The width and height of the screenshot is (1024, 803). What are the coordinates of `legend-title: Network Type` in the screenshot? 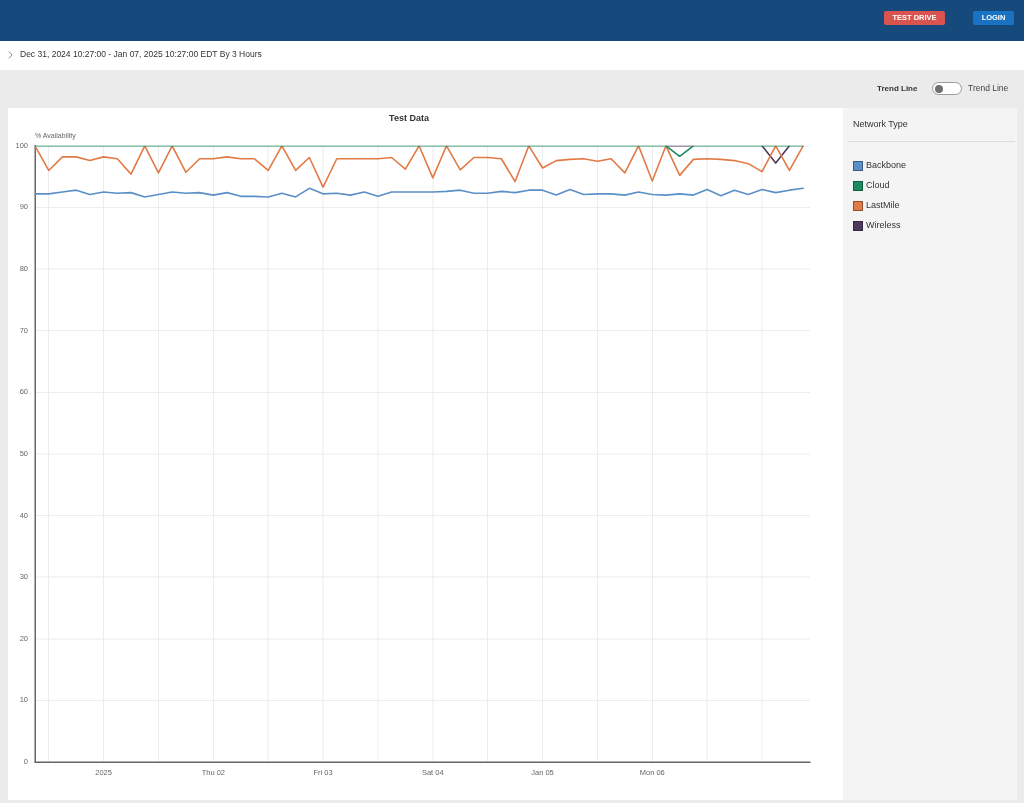 It's located at (880, 124).